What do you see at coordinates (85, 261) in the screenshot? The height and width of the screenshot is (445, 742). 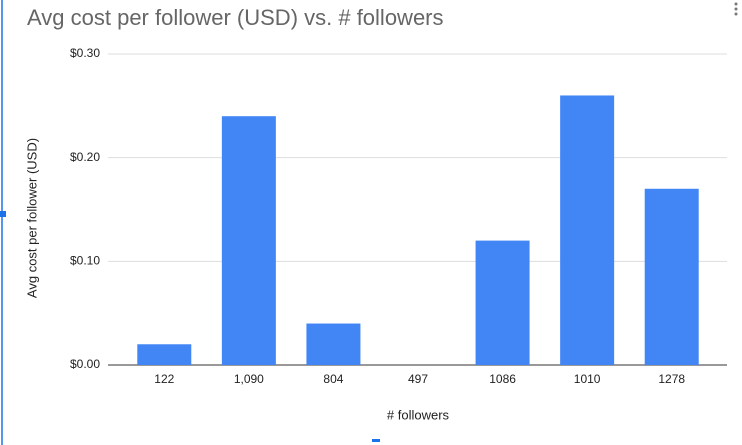 I see `y-tick-label: $0.10` at bounding box center [85, 261].